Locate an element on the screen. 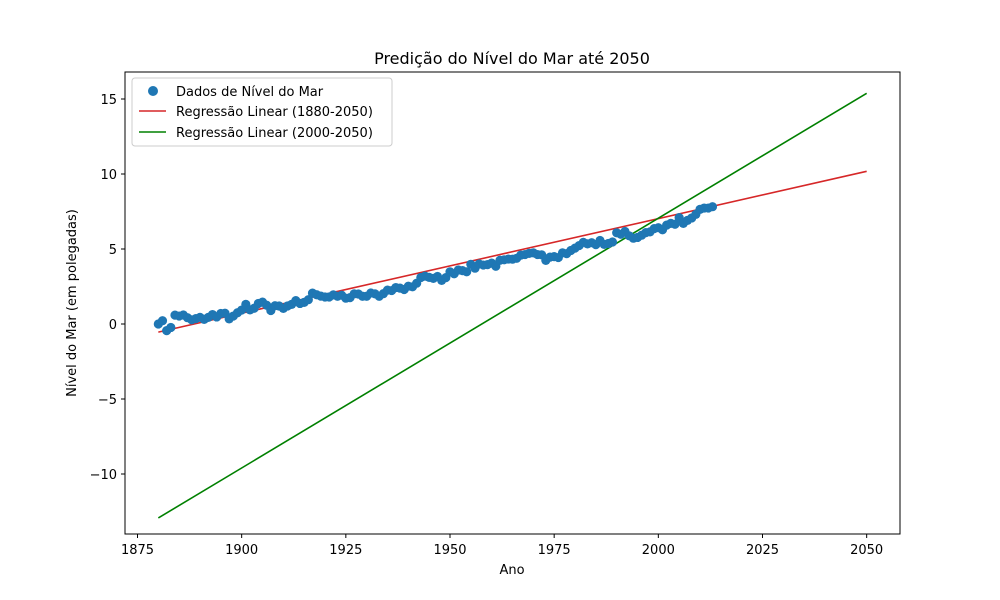 The height and width of the screenshot is (600, 1000). x-tick-label: 1900 is located at coordinates (241, 550).